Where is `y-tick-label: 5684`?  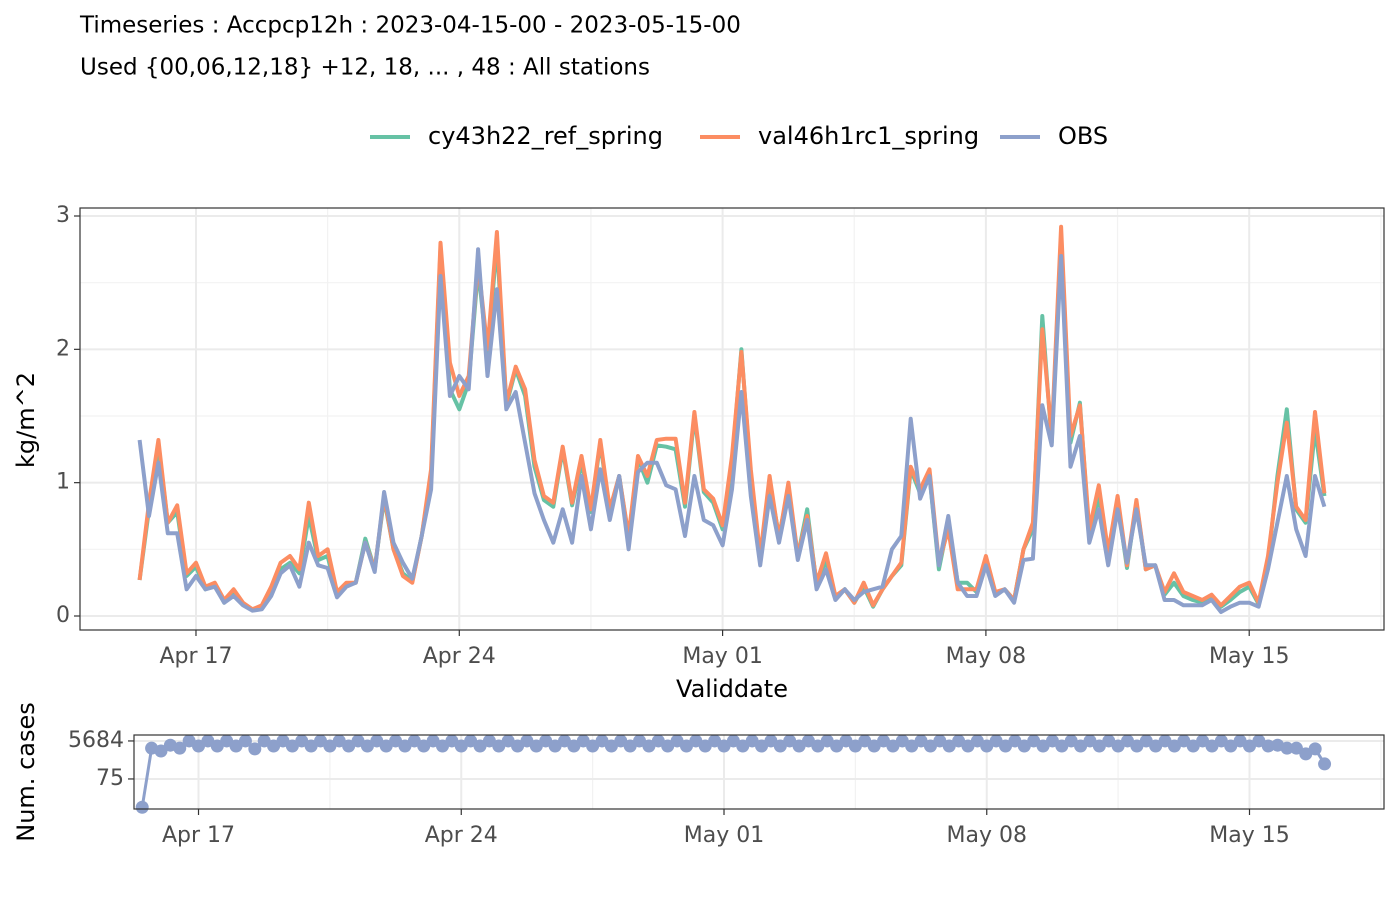
y-tick-label: 5684 is located at coordinates (96, 740).